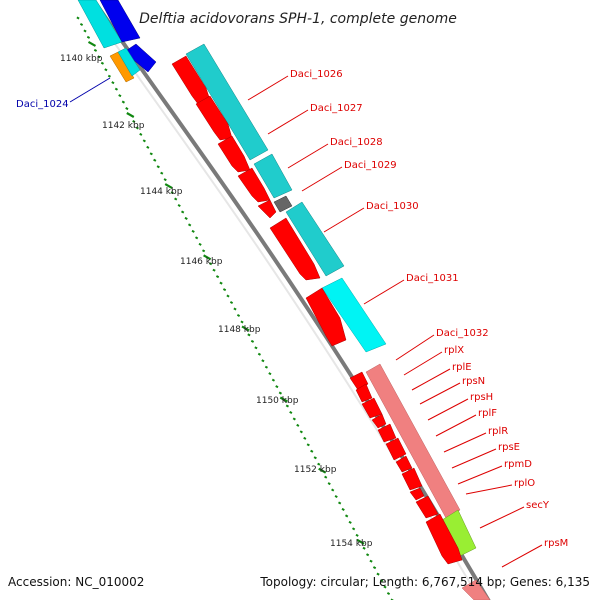 The width and height of the screenshot is (600, 600). What do you see at coordinates (413, 441) in the screenshot?
I see `pink-band` at bounding box center [413, 441].